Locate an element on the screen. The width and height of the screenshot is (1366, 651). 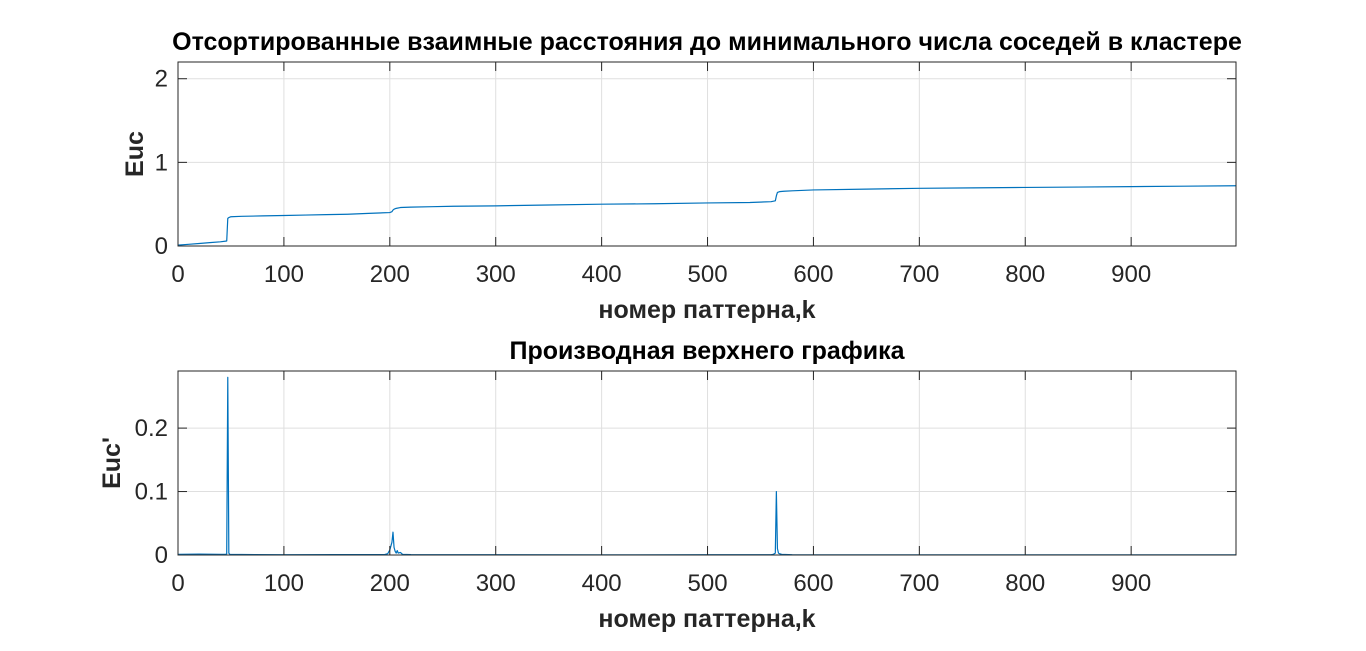
y-tick-label: 0.1 is located at coordinates (151, 492).